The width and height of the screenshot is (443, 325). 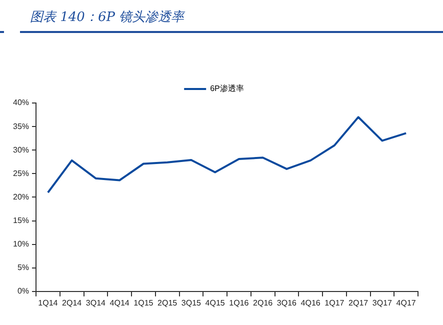 I want to click on x-tick-label: 3Q14, so click(x=96, y=303).